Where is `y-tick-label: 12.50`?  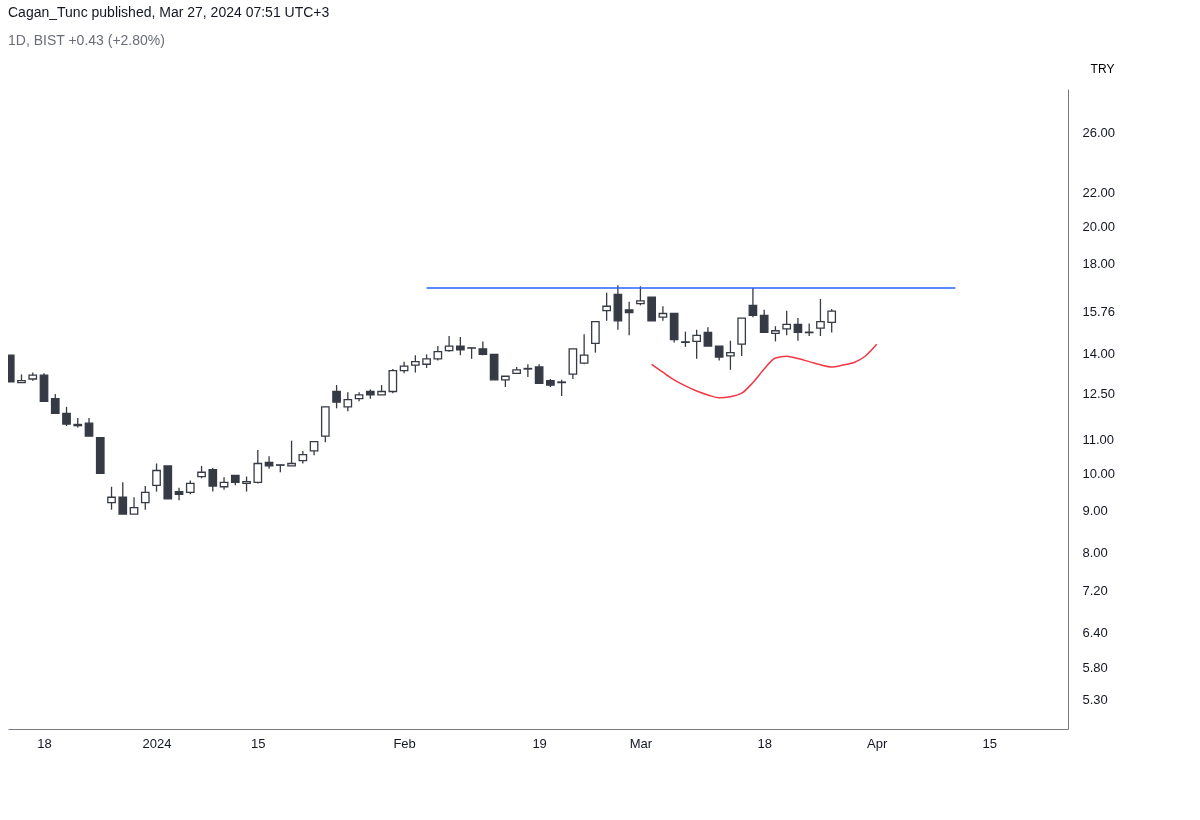 y-tick-label: 12.50 is located at coordinates (1099, 394).